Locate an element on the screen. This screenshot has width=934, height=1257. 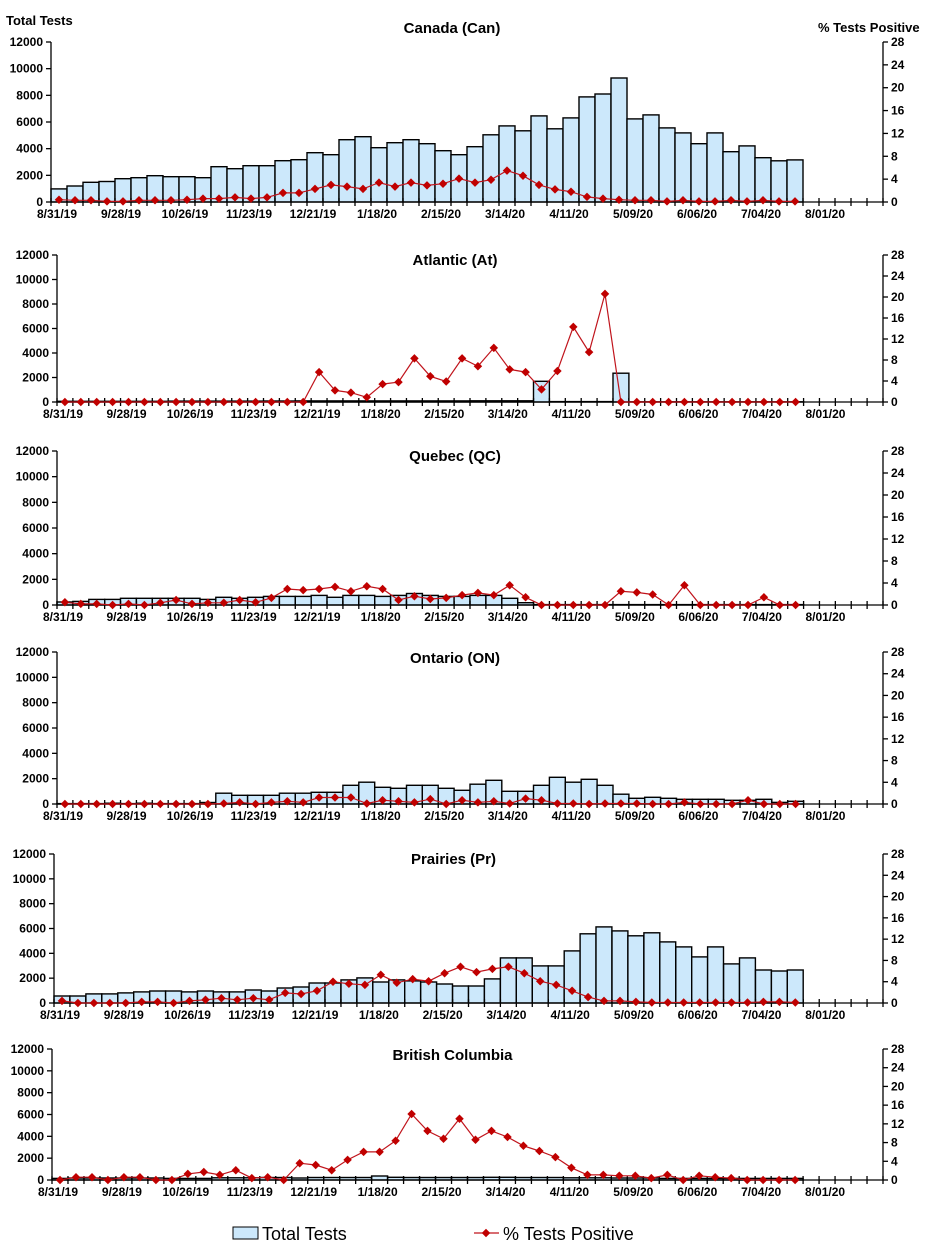
left-tick-label: 6000 is located at coordinates (35, 728).